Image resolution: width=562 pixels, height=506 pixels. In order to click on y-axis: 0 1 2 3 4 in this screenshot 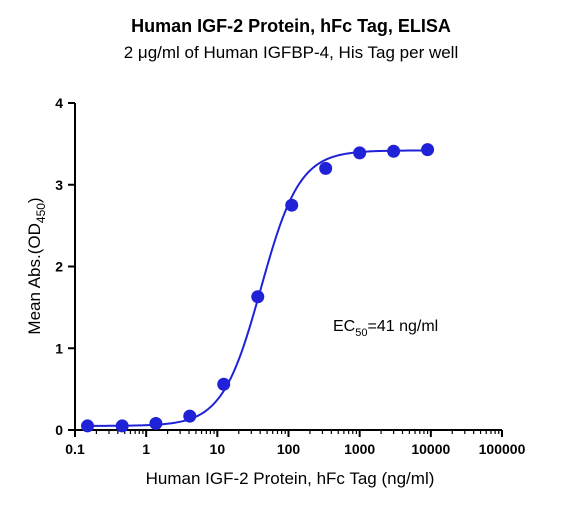, I will do `click(65, 266)`.